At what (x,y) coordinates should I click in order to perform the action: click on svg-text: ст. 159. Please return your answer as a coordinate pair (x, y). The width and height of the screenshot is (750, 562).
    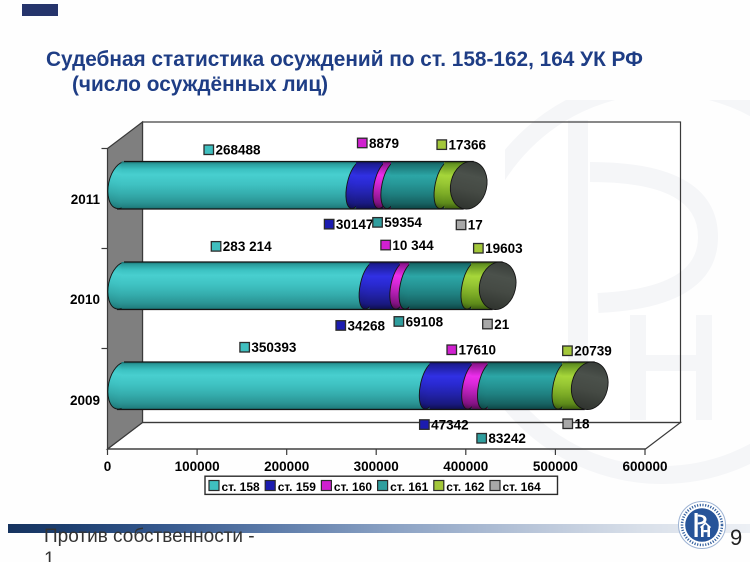
    Looking at the image, I should click on (297, 487).